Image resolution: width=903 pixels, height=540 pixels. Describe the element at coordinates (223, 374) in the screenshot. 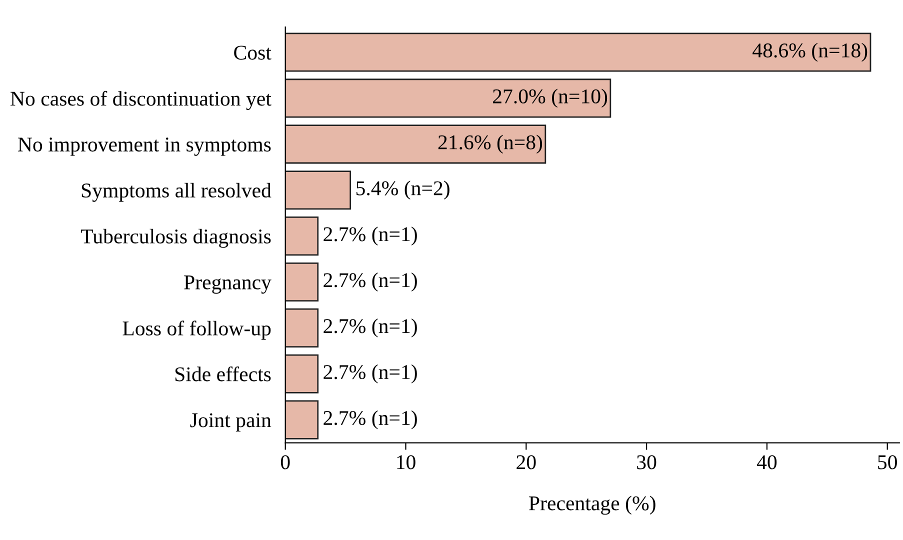

I see `y-tick-label: Side effects` at that location.